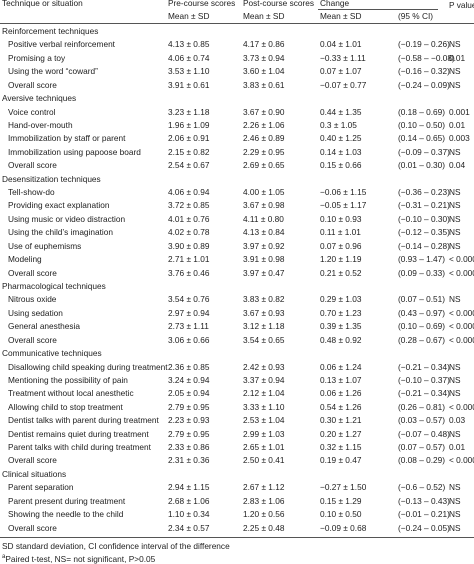 Image resolution: width=474 pixels, height=564 pixels. I want to click on cell: 0.10 ± 0.50, so click(341, 514).